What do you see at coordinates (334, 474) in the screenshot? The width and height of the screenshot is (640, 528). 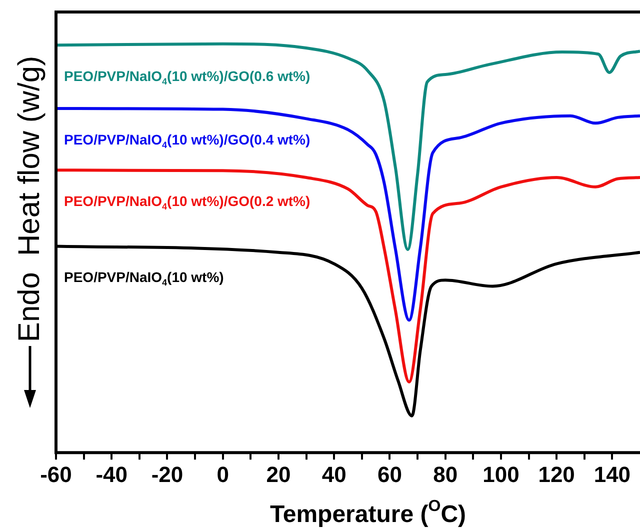 I see `x-tick-label: 40` at bounding box center [334, 474].